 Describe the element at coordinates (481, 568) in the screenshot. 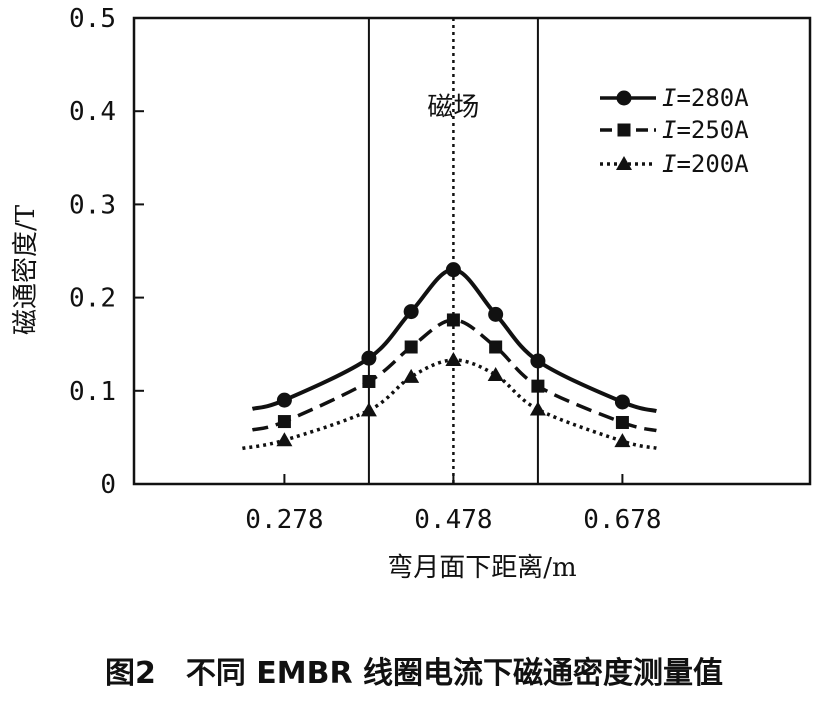

I see `x-axis-label: 弯月面下距离/m` at that location.